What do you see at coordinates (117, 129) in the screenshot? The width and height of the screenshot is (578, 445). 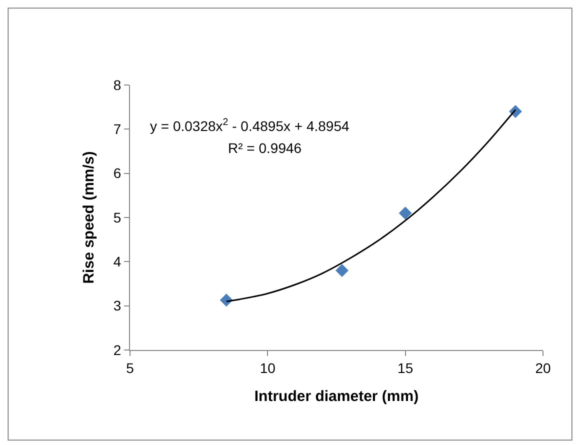 I see `y-tick-label: 7` at bounding box center [117, 129].